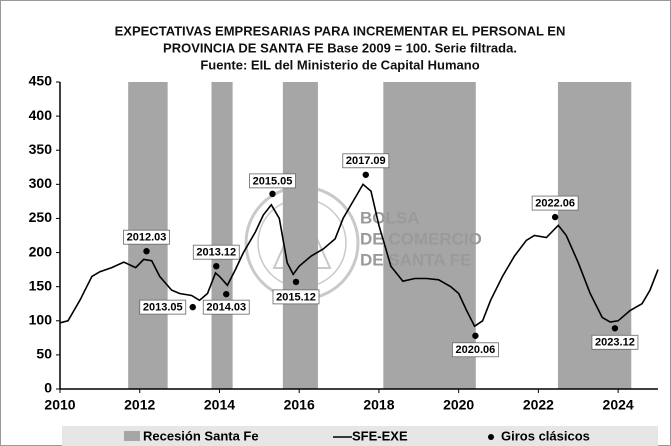 The image size is (671, 446). What do you see at coordinates (139, 405) in the screenshot?
I see `x-tick-label: 2012` at bounding box center [139, 405].